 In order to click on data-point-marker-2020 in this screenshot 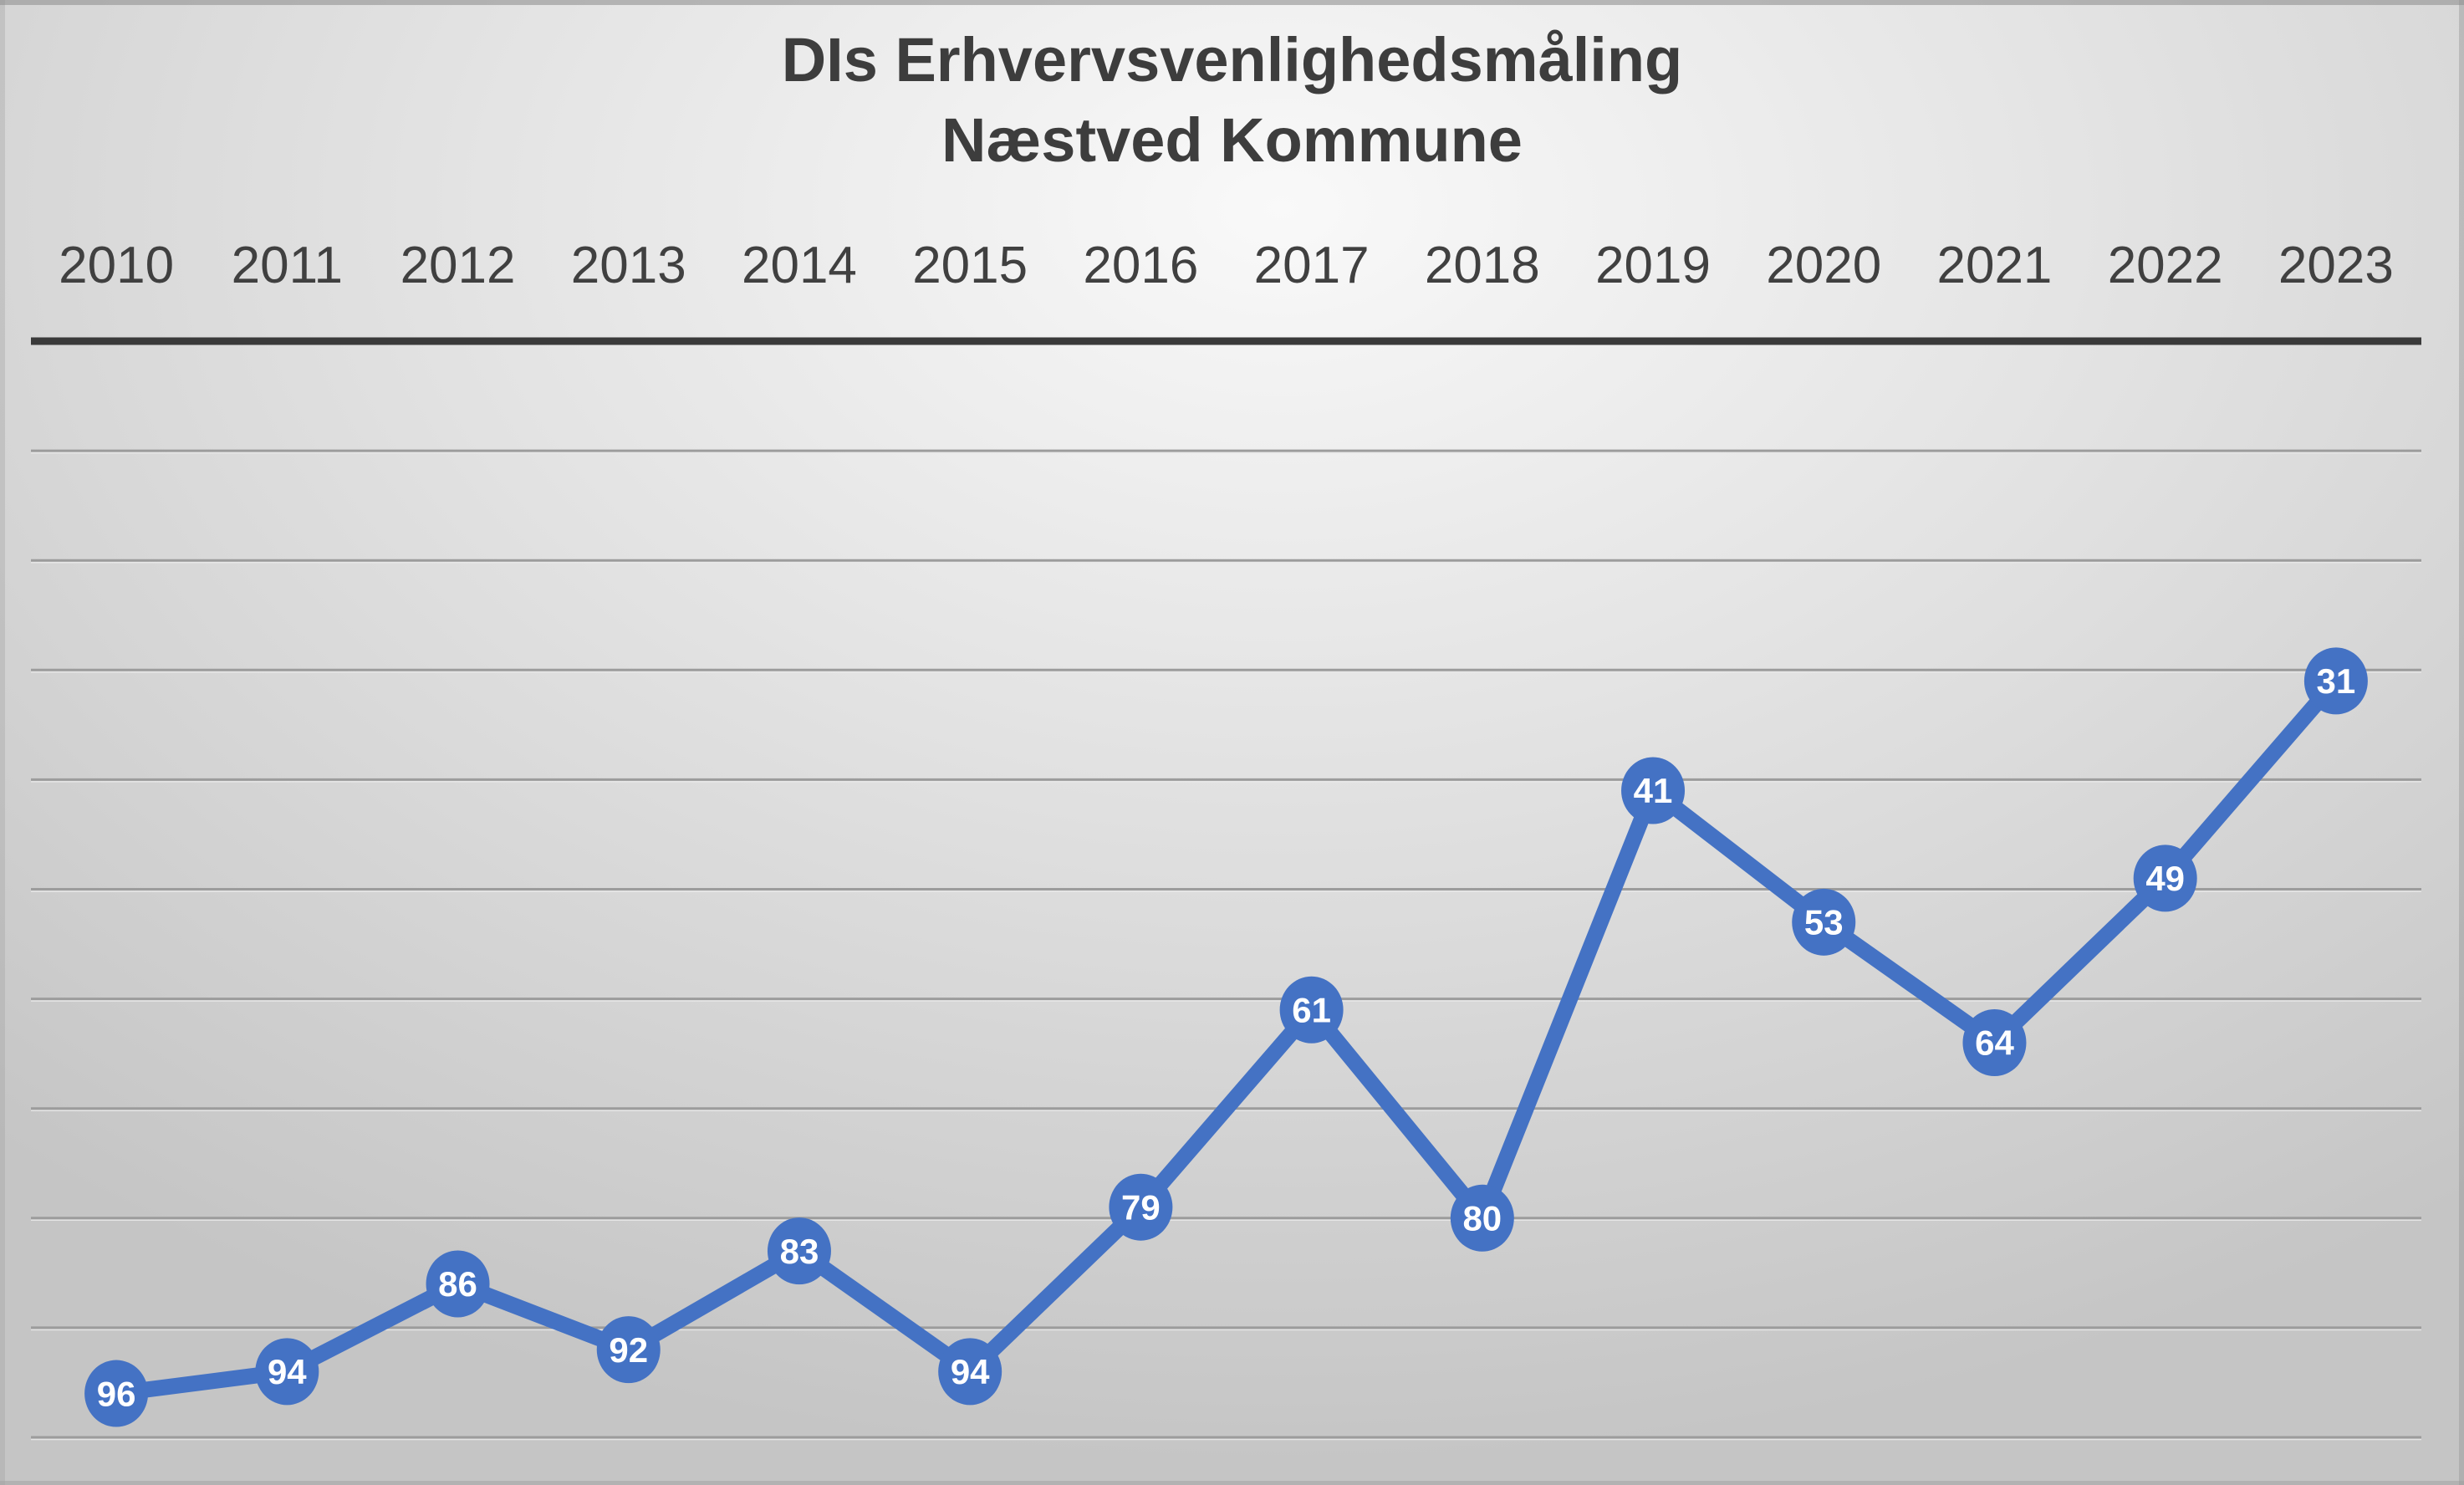, I will do `click(1824, 922)`.